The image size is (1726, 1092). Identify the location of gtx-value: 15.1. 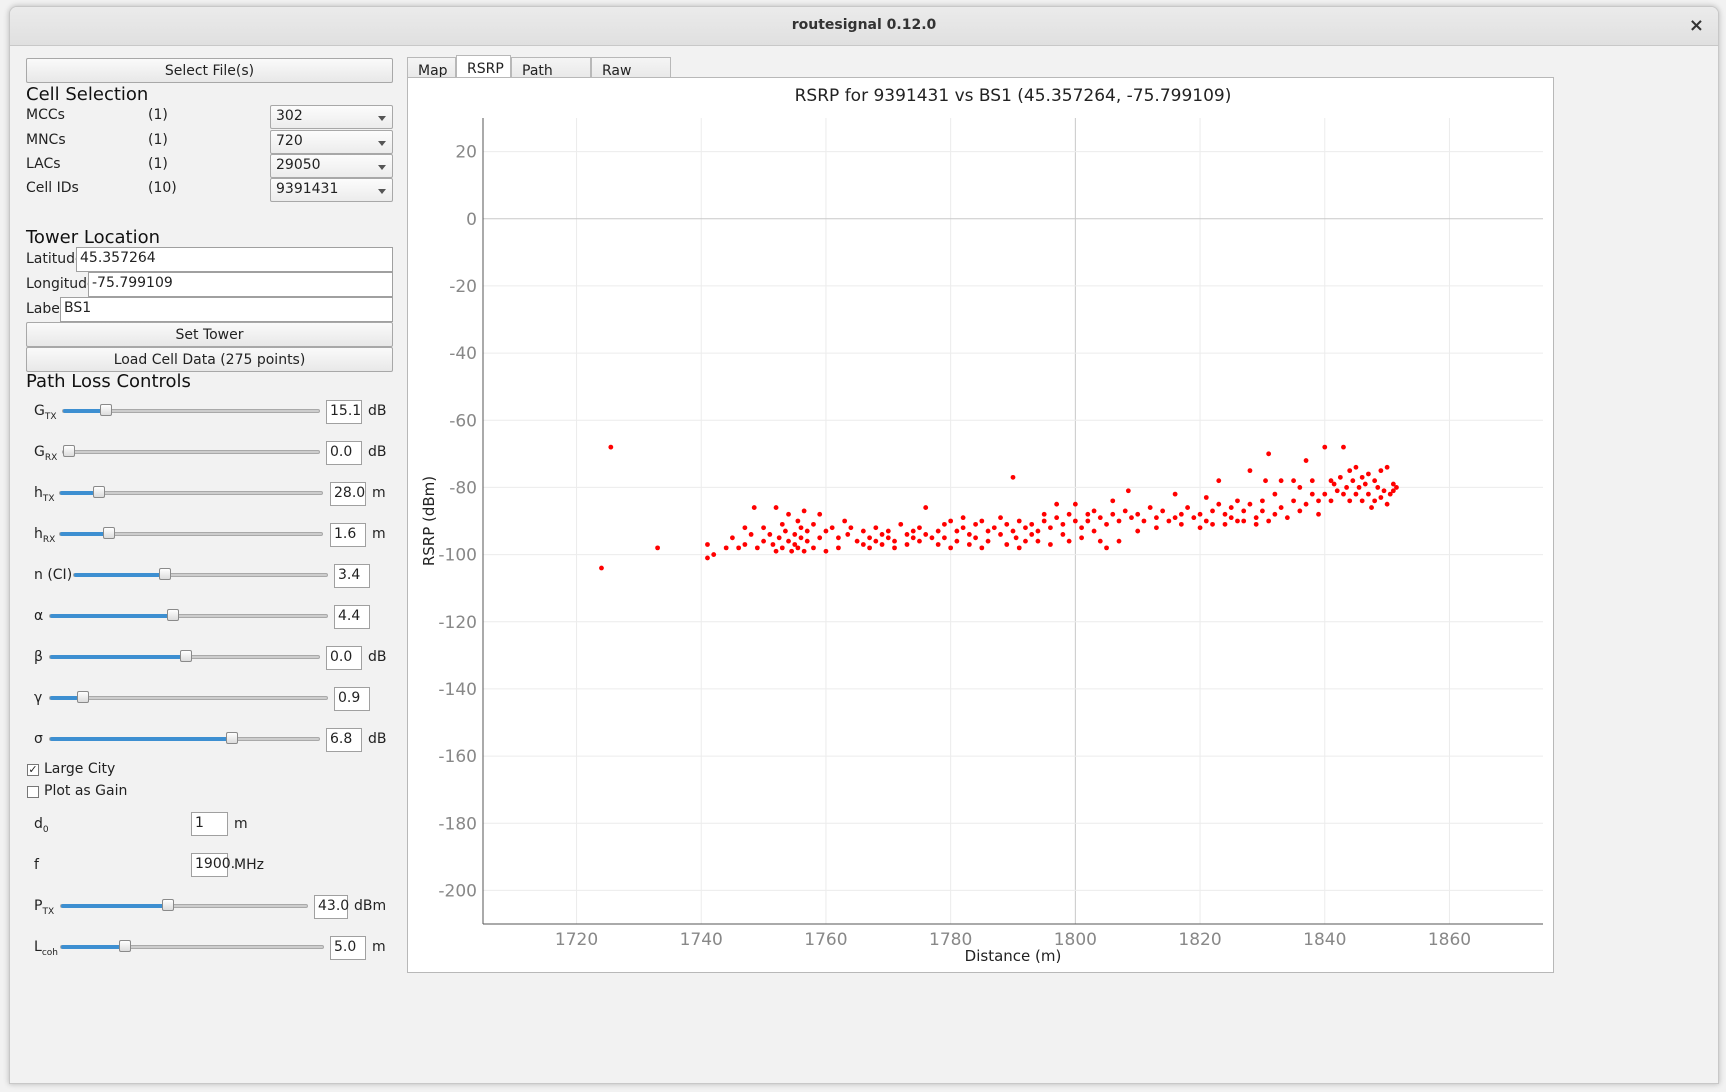
(344, 412).